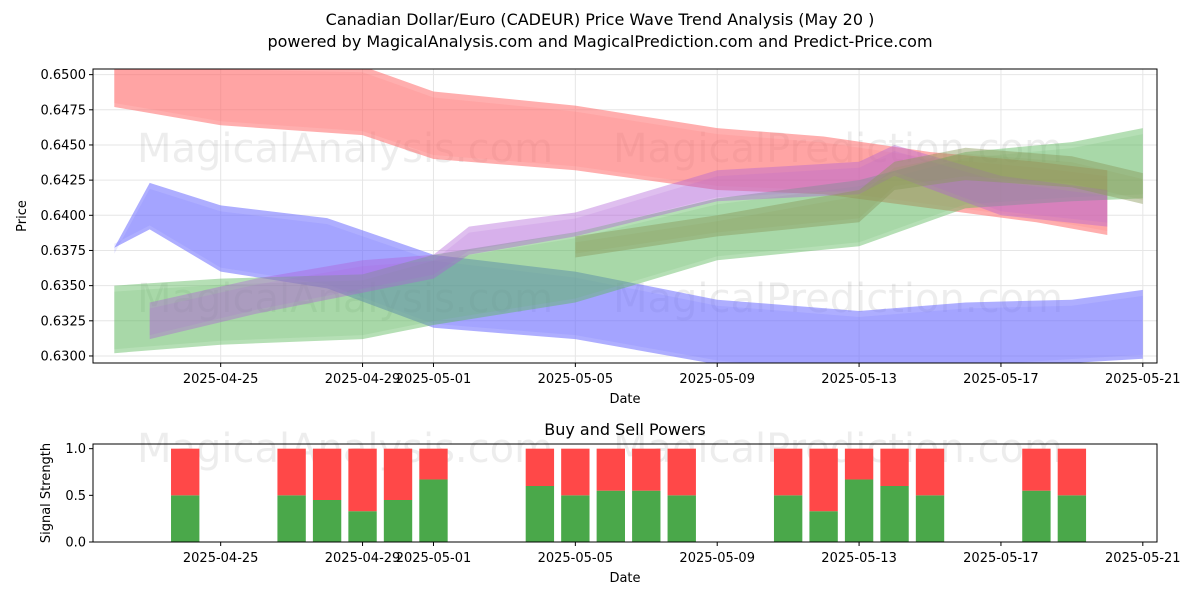 The width and height of the screenshot is (1200, 604). I want to click on signal-x-tick-label: 2025-04-25, so click(221, 558).